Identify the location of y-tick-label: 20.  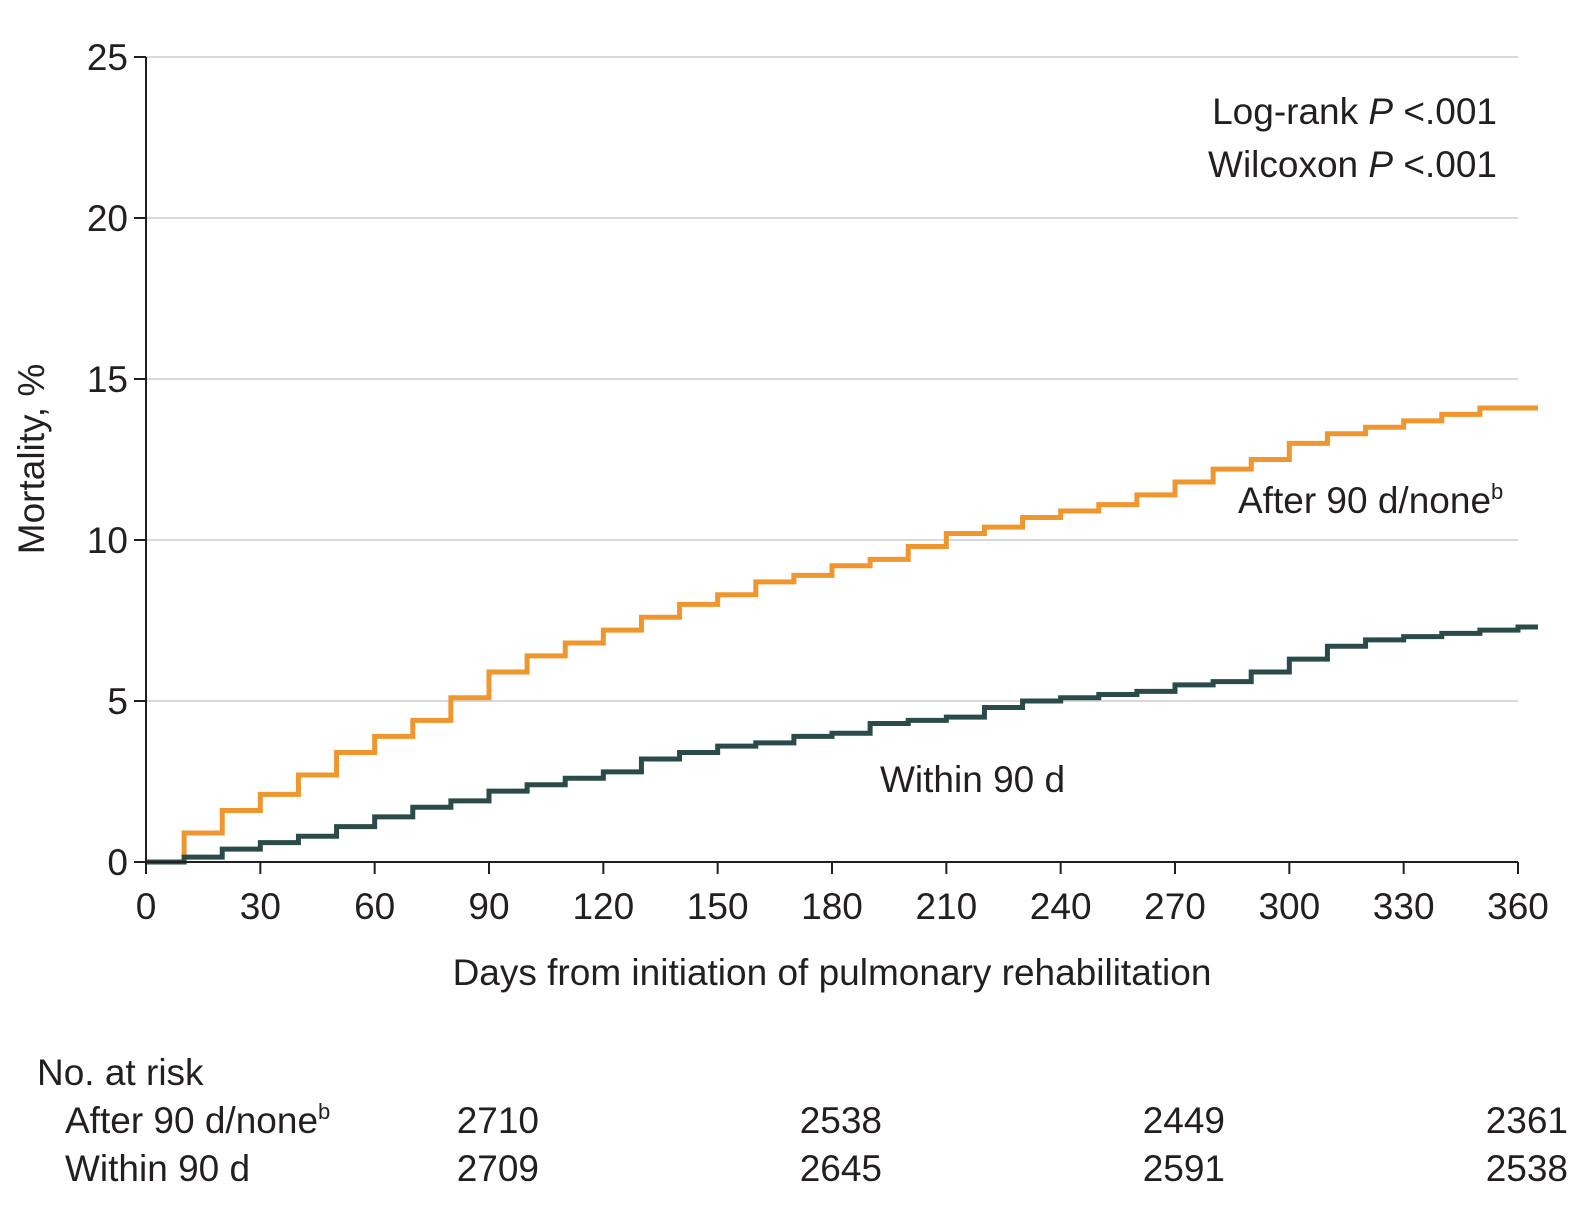
(107, 218).